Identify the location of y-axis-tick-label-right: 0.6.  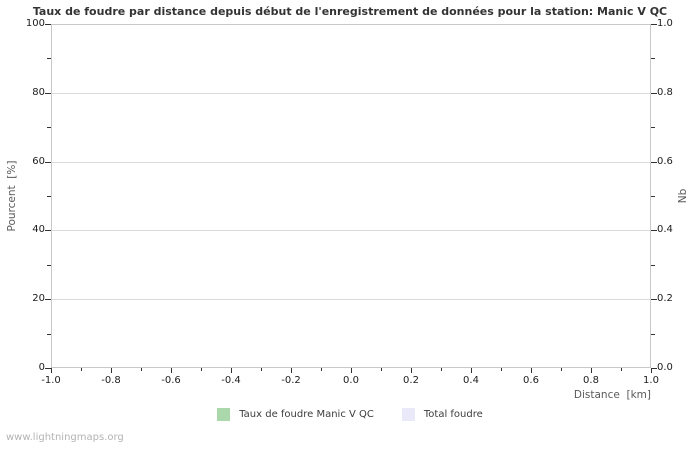
(665, 161).